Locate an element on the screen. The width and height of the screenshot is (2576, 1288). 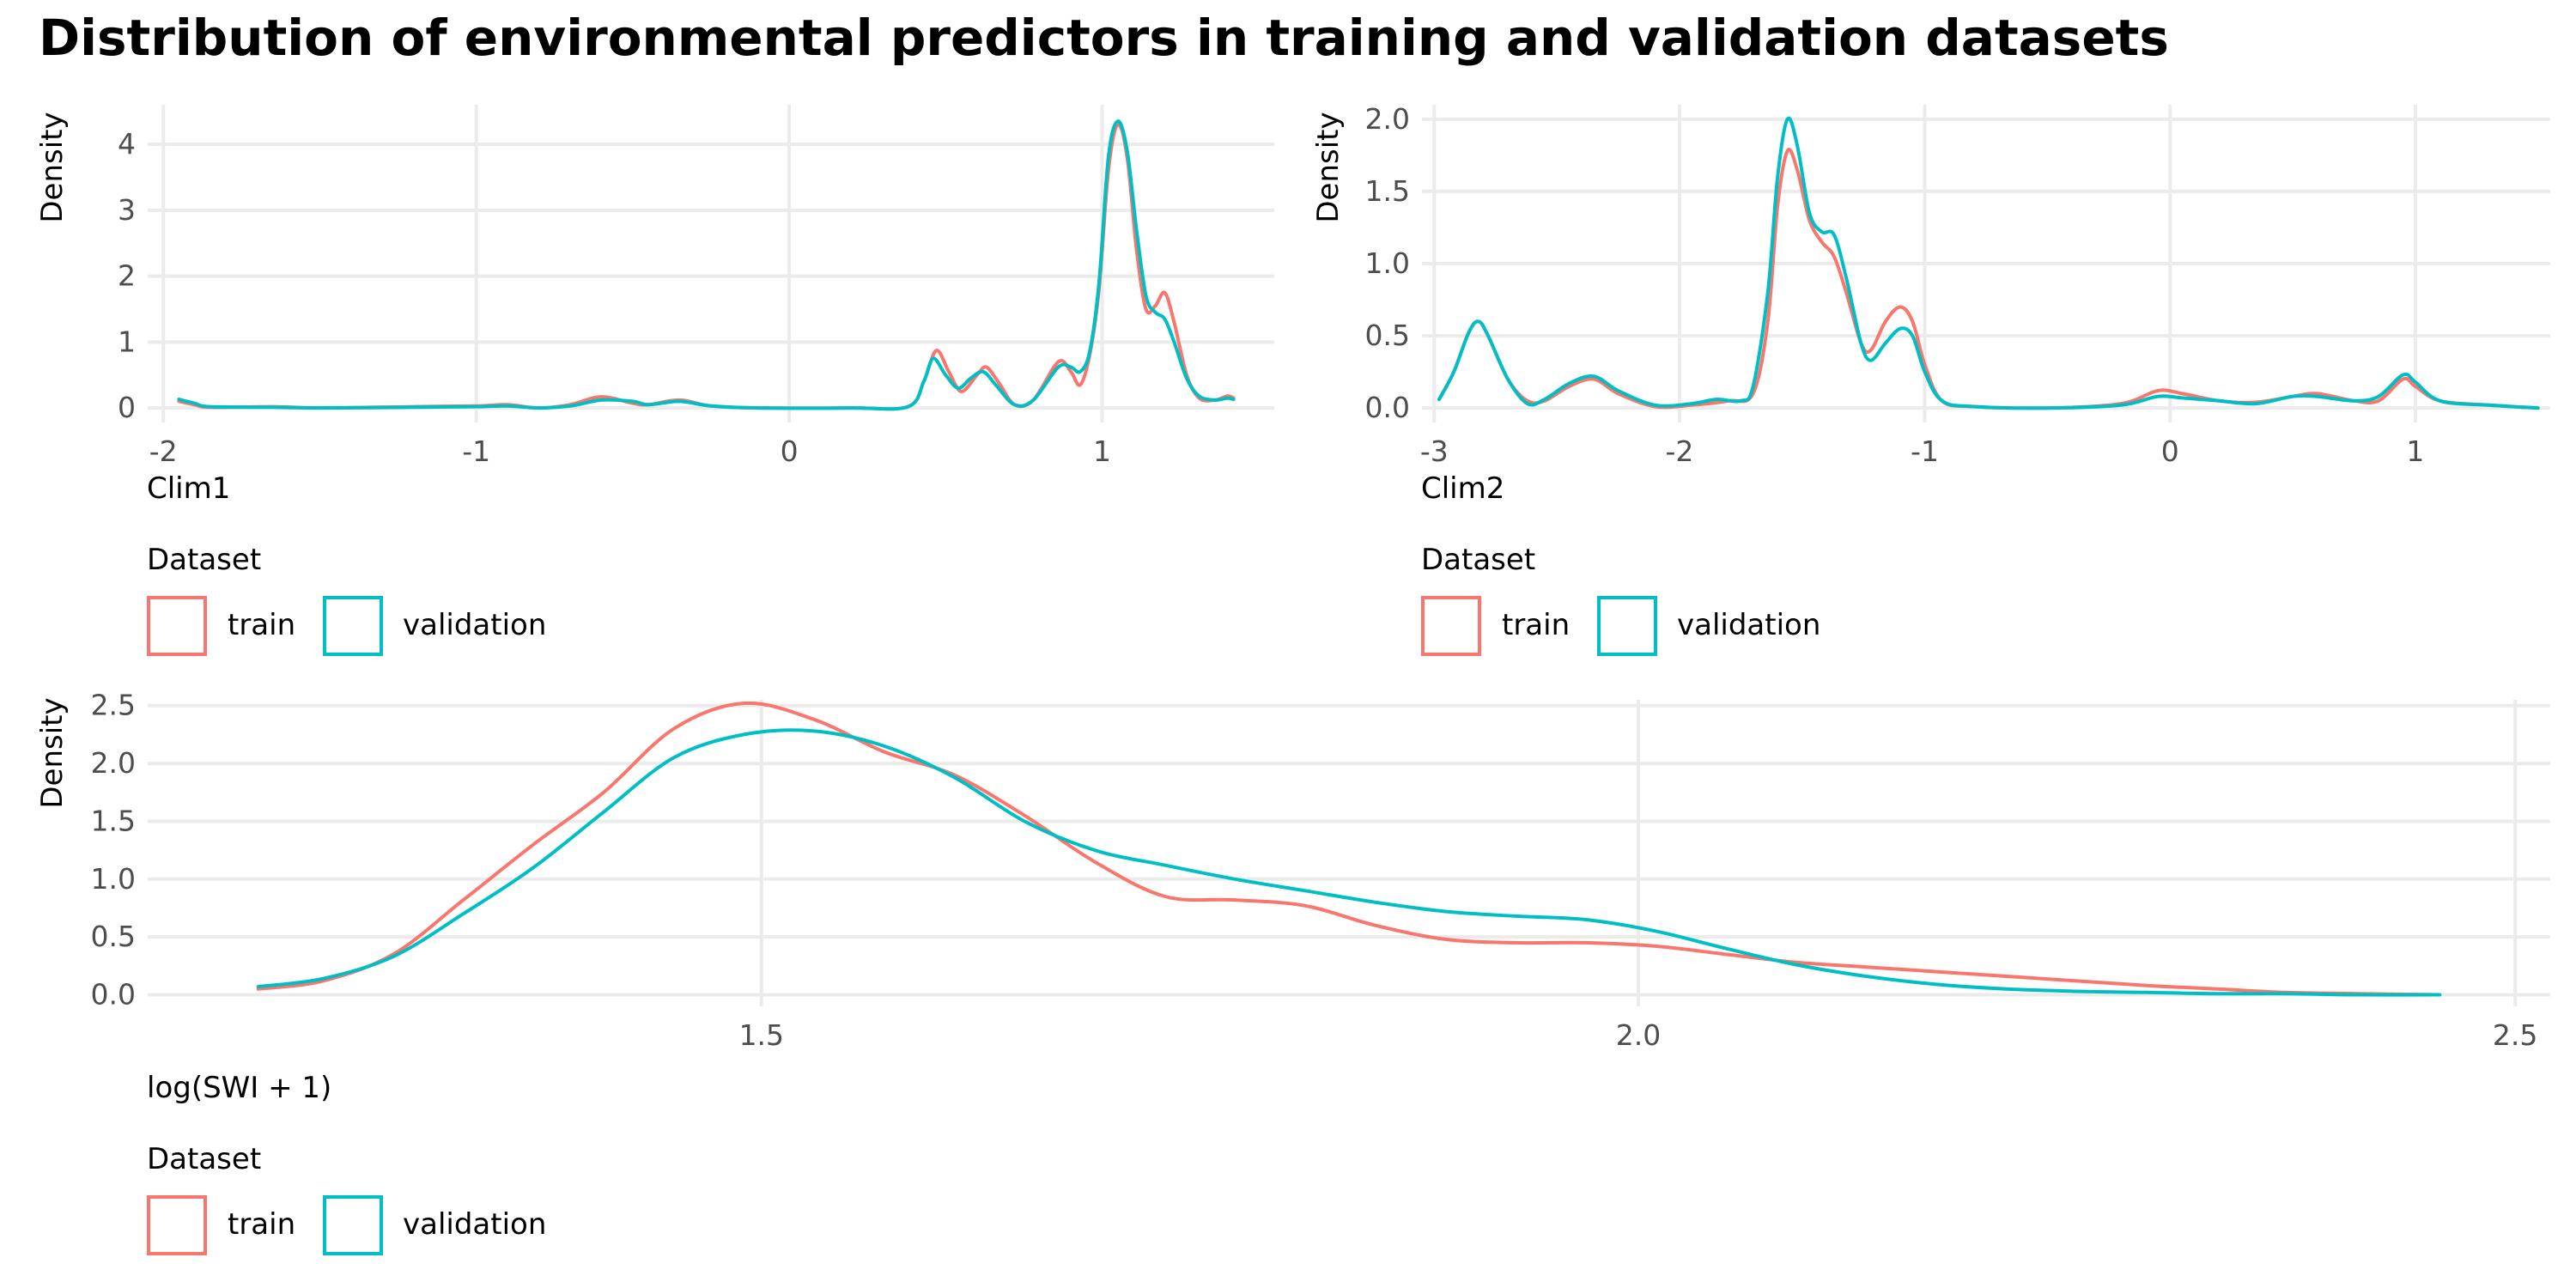
ticks-clim1: 0 1 2 3 4 -2 -1 0 1 is located at coordinates (614, 297).